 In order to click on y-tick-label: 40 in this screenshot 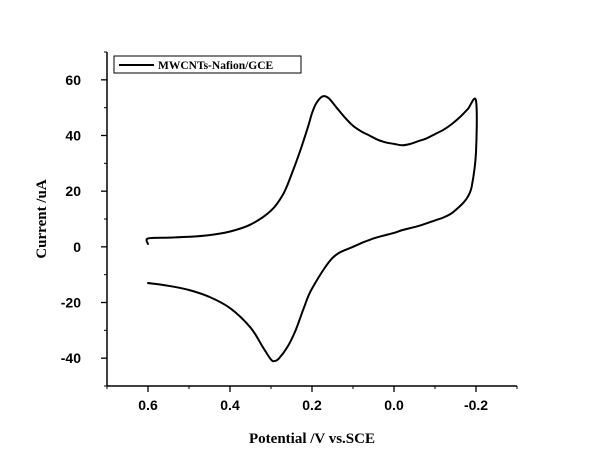, I will do `click(73, 136)`.